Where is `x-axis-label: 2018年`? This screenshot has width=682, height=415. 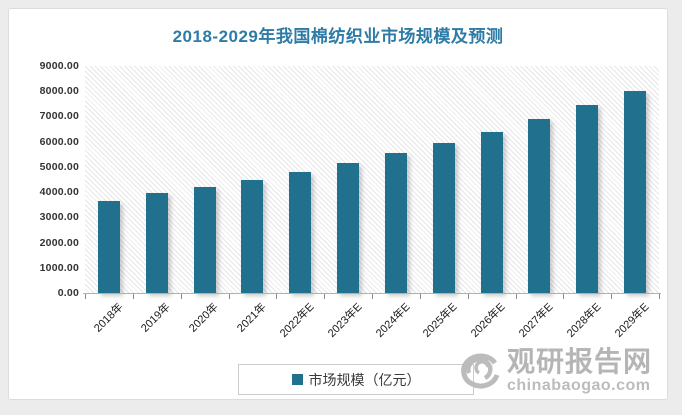
x-axis-label: 2018年 is located at coordinates (108, 318).